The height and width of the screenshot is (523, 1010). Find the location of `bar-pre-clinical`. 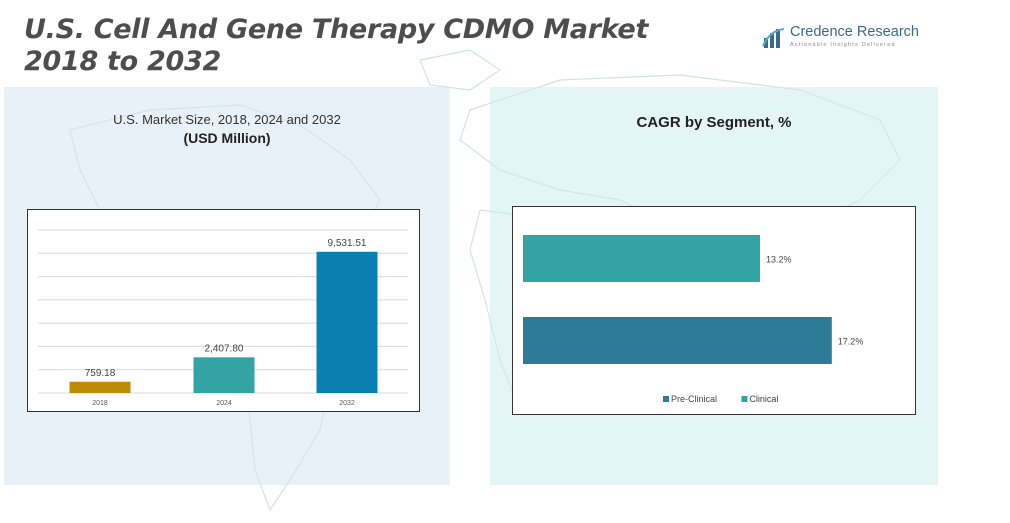

bar-pre-clinical is located at coordinates (677, 340).